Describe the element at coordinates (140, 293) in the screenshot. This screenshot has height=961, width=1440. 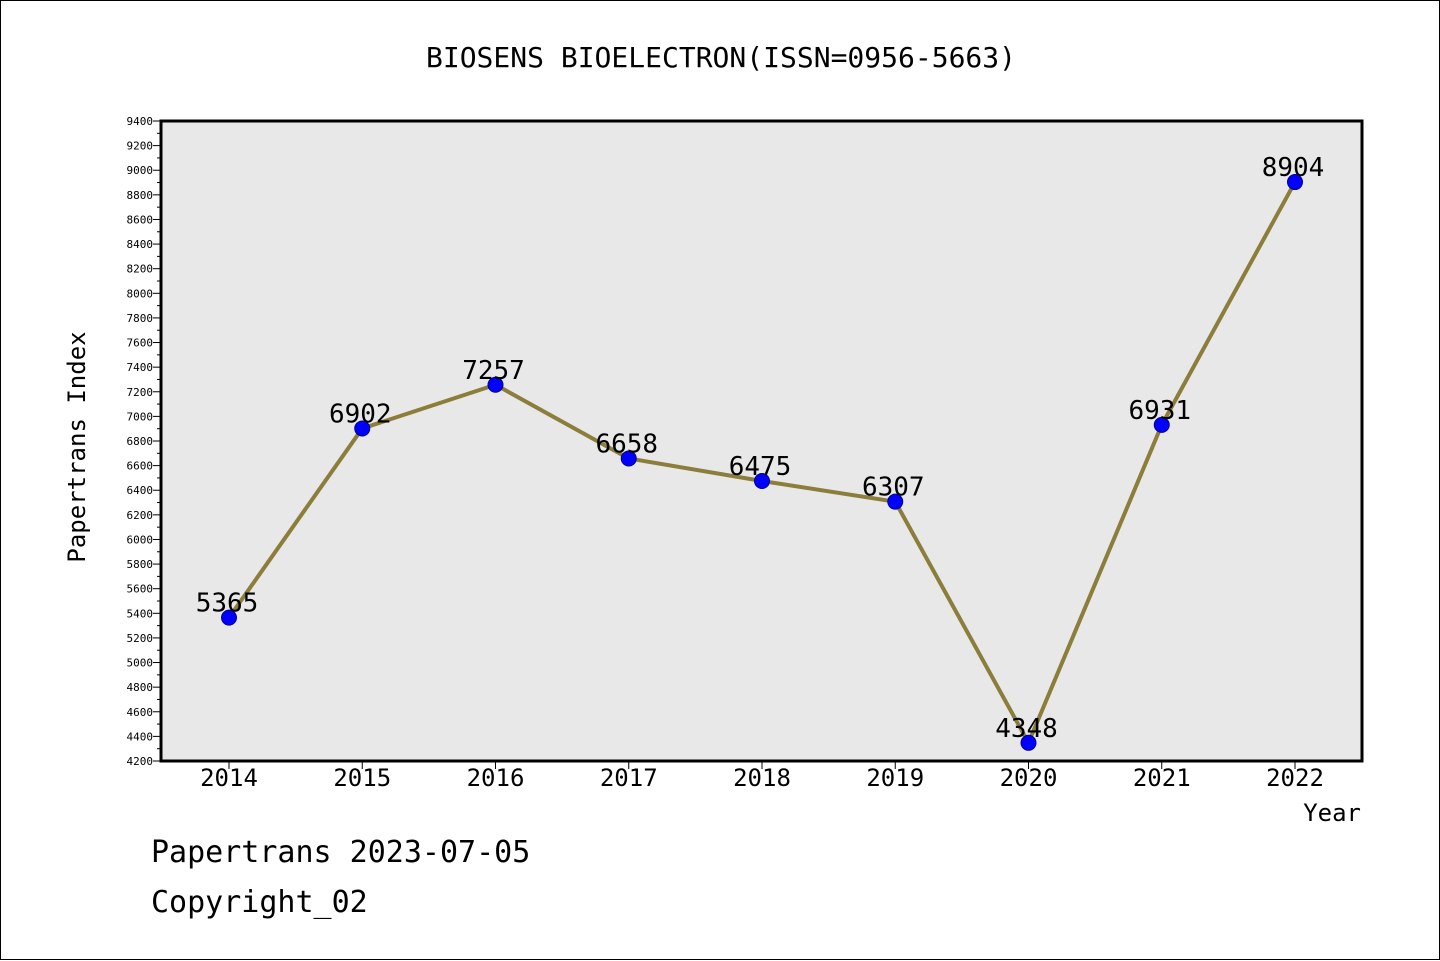
I see `y-tick-label-8000: 8000` at that location.